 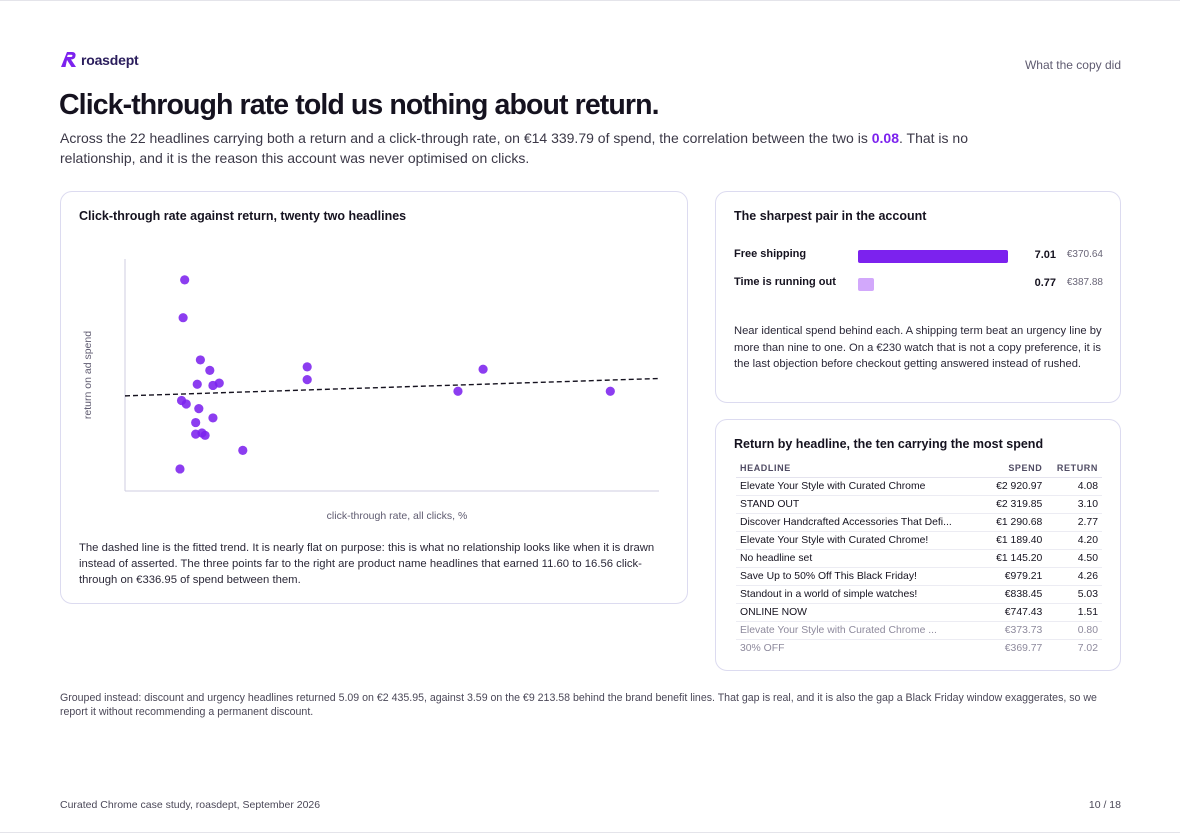 What do you see at coordinates (1087, 648) in the screenshot?
I see `return-cell: 7.02` at bounding box center [1087, 648].